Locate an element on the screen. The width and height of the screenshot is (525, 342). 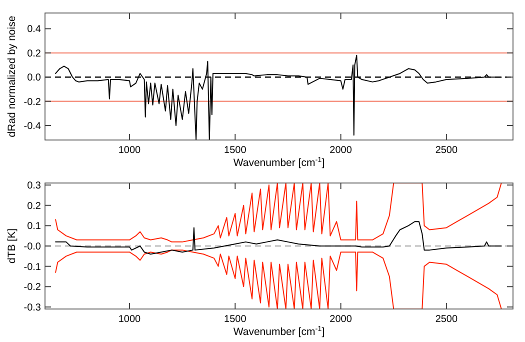
y-tick-label: 0.3 is located at coordinates (34, 186).